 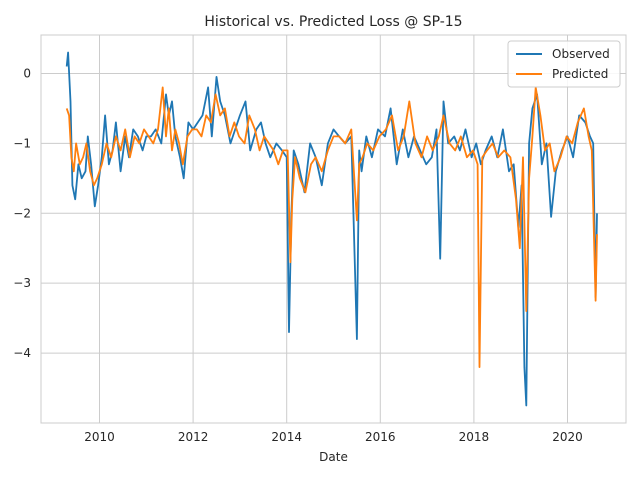 I want to click on legend-box, so click(x=564, y=64).